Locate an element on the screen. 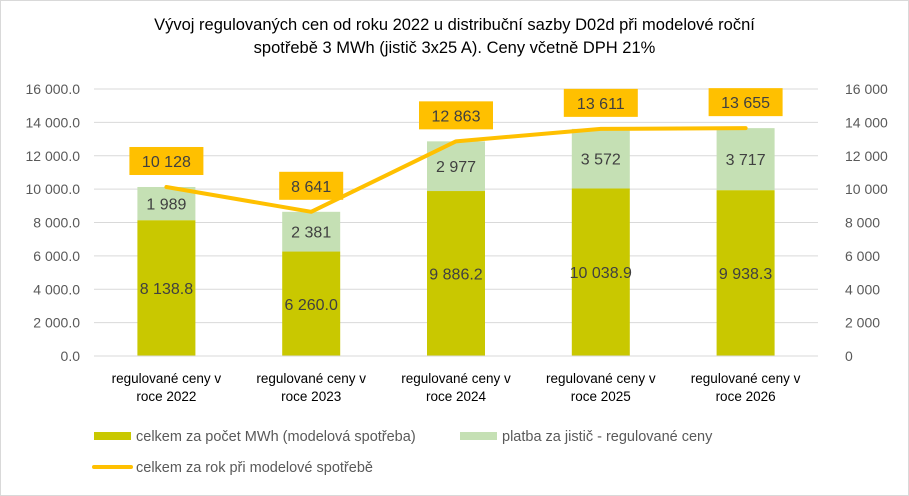 The image size is (909, 496). right-axis-tick: 4 000 is located at coordinates (862, 289).